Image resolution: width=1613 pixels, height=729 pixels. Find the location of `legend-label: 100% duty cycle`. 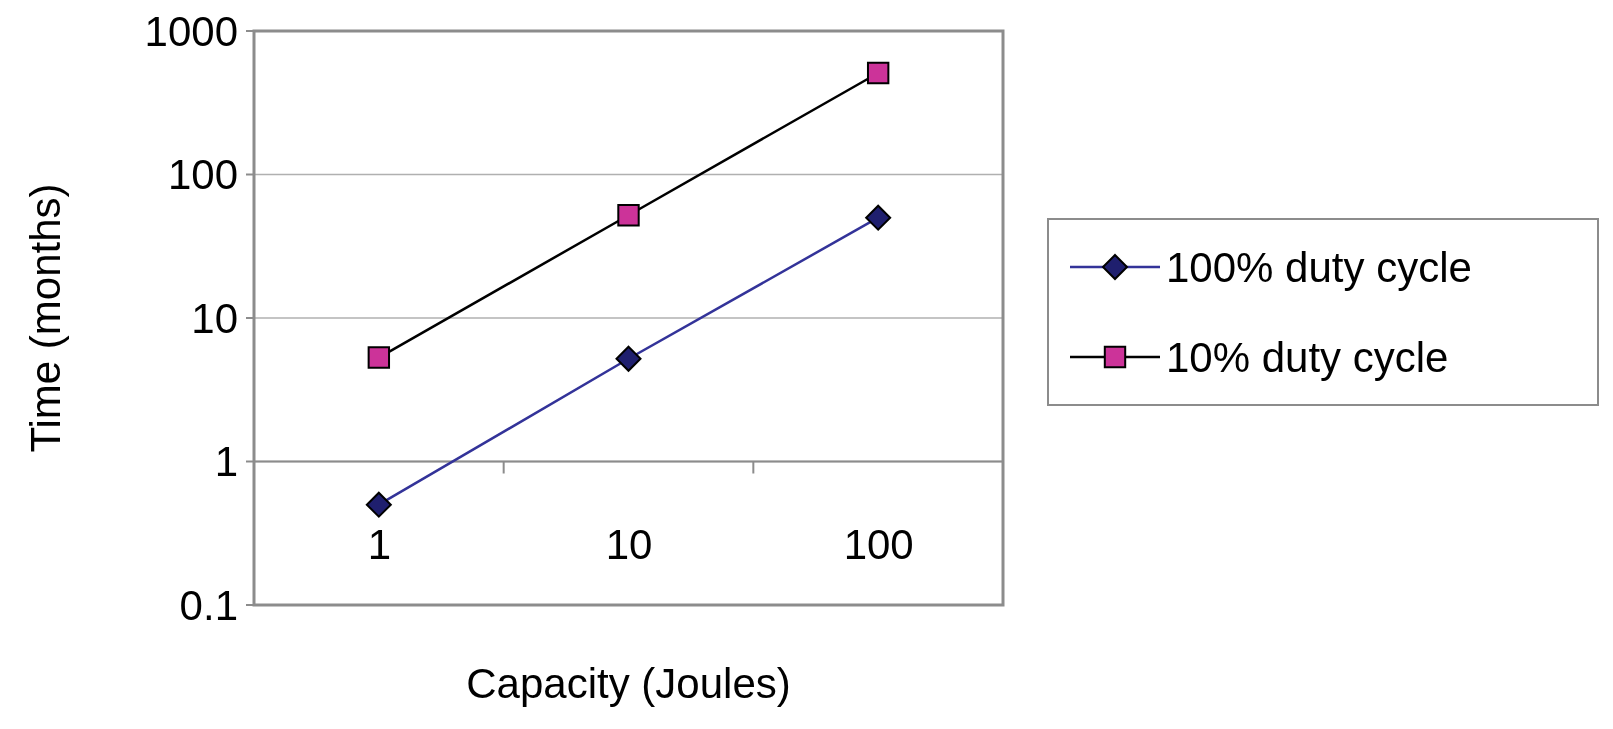

legend-label: 100% duty cycle is located at coordinates (1319, 267).